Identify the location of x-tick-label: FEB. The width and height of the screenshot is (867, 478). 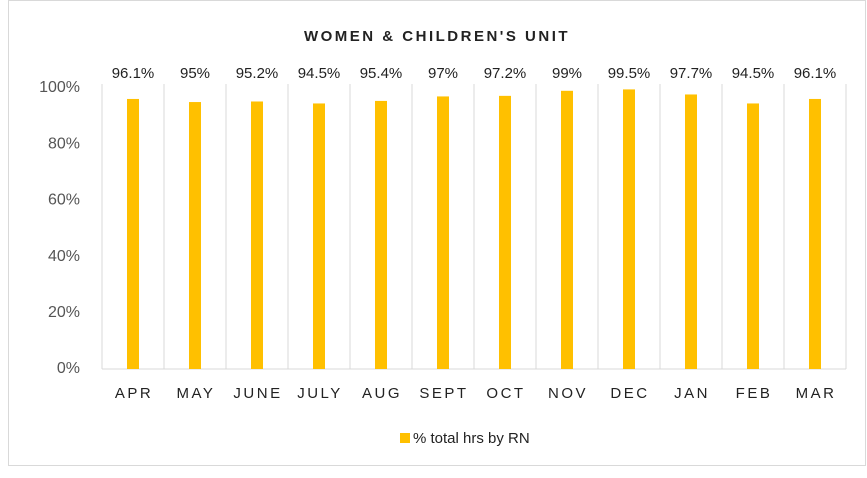
(754, 393).